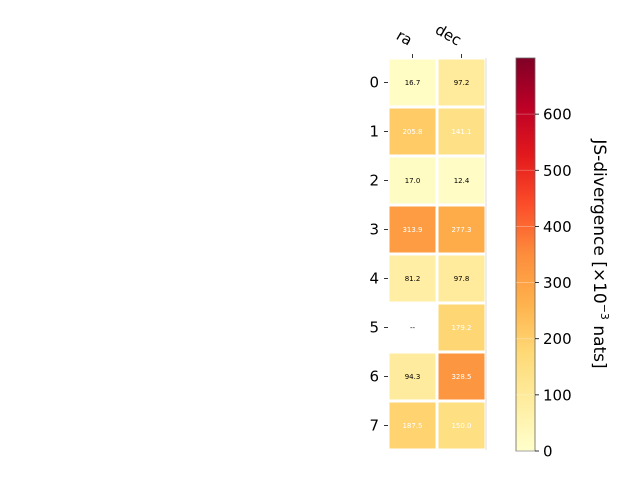 This screenshot has height=480, width=640. What do you see at coordinates (378, 254) in the screenshot?
I see `y-axis-ticks: 0 1 2 3 4 5 6 7` at bounding box center [378, 254].